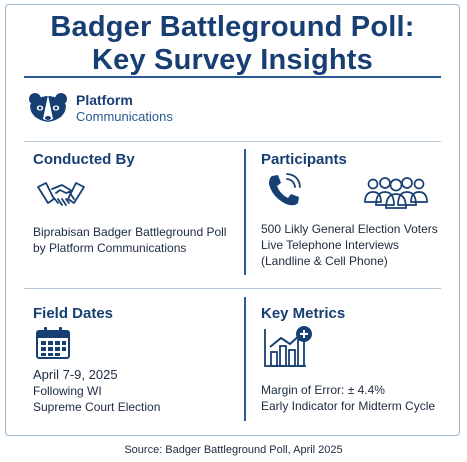 The height and width of the screenshot is (462, 467). Describe the element at coordinates (75, 374) in the screenshot. I see `field-dates-line-1: April 7-9, 2025` at that location.